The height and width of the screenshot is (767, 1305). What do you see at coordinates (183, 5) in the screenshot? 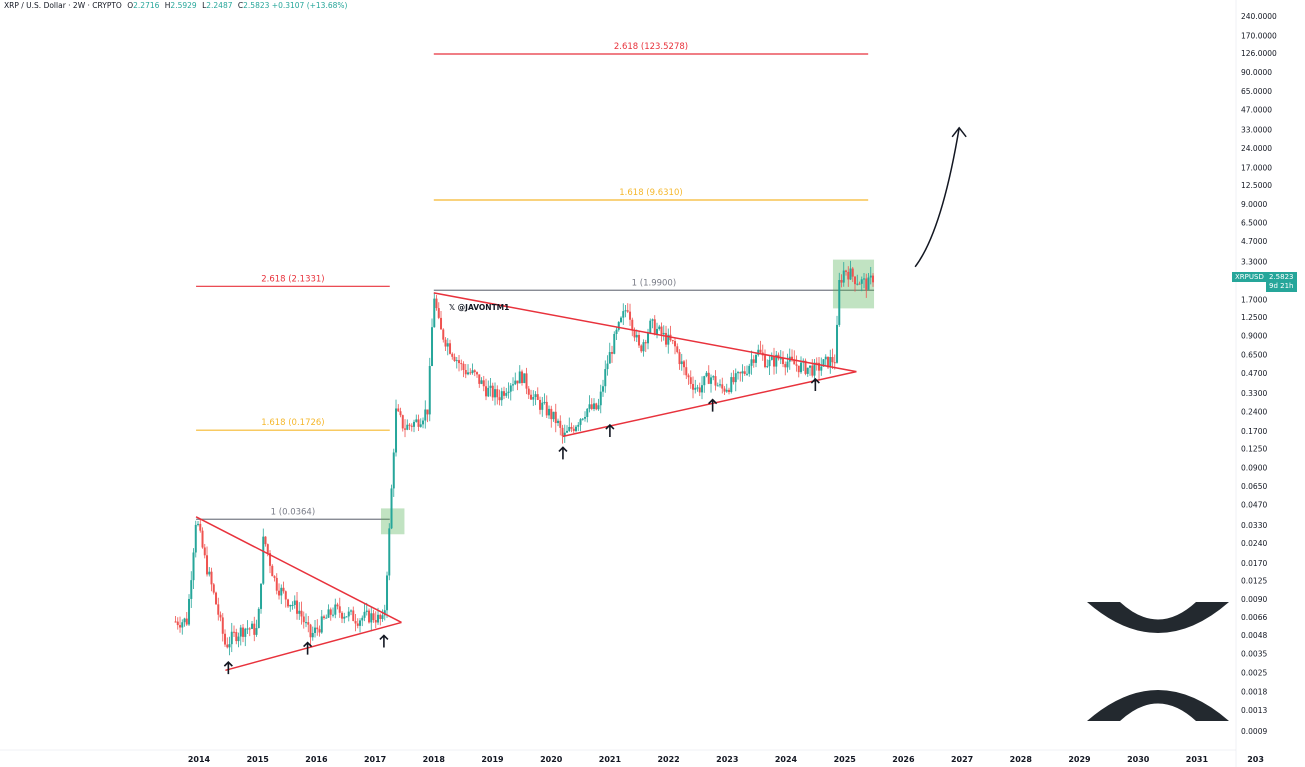
I see `high-value: 2.5929` at bounding box center [183, 5].